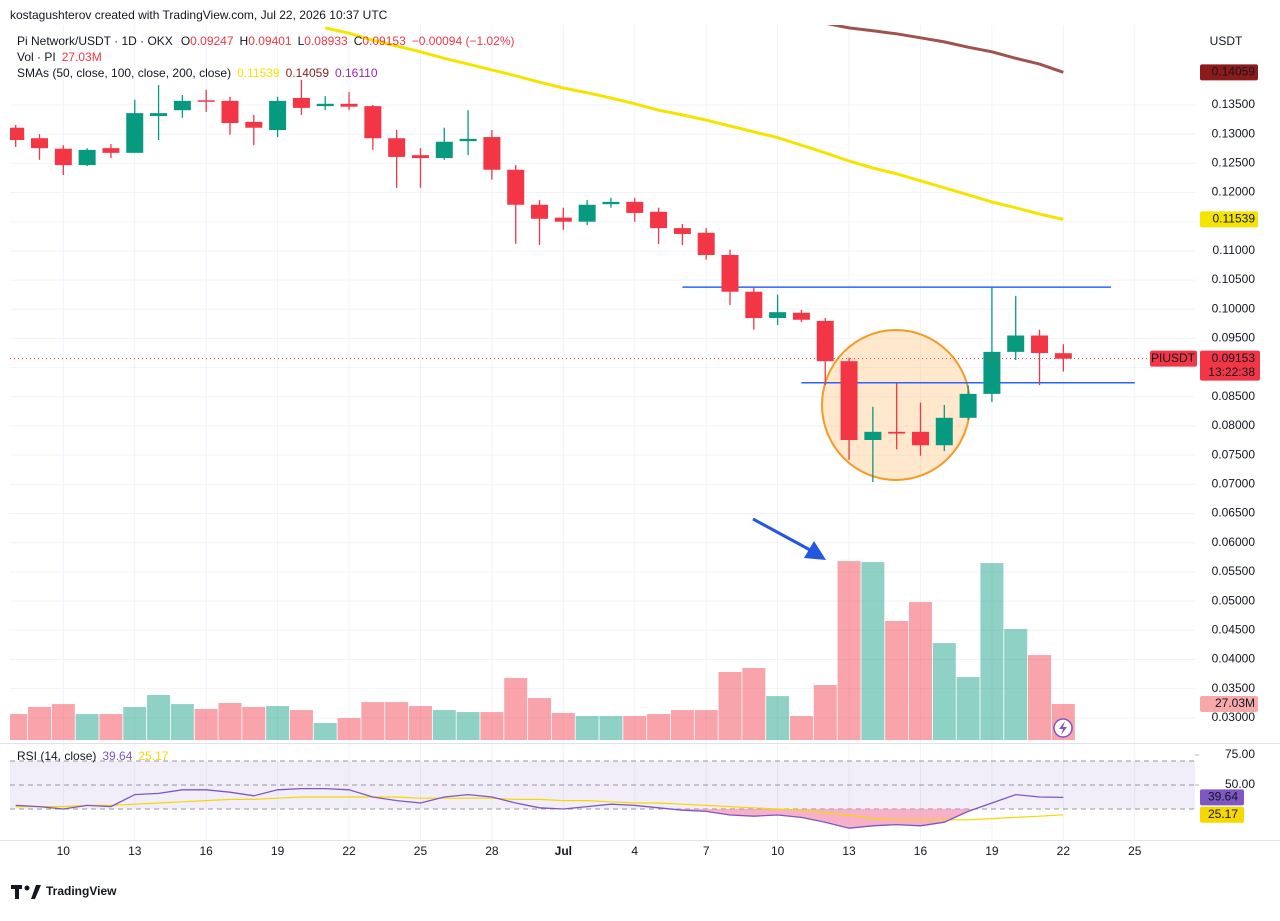 This screenshot has height=921, width=1280. Describe the element at coordinates (301, 41) in the screenshot. I see `legend-key: L` at that location.